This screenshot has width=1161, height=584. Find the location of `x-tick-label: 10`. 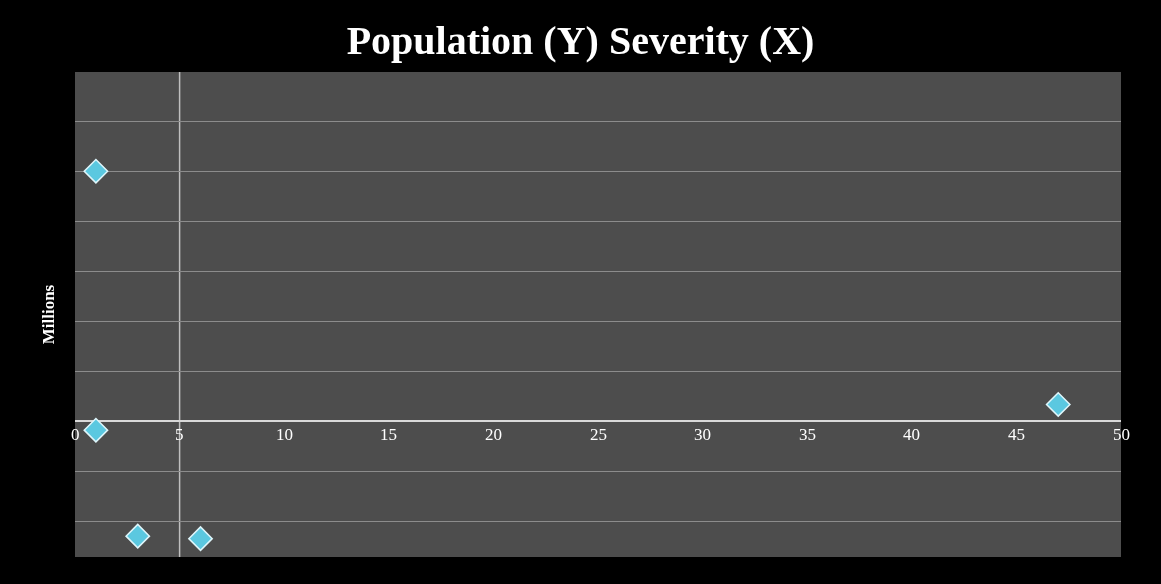

x-tick-label: 10 is located at coordinates (284, 434).